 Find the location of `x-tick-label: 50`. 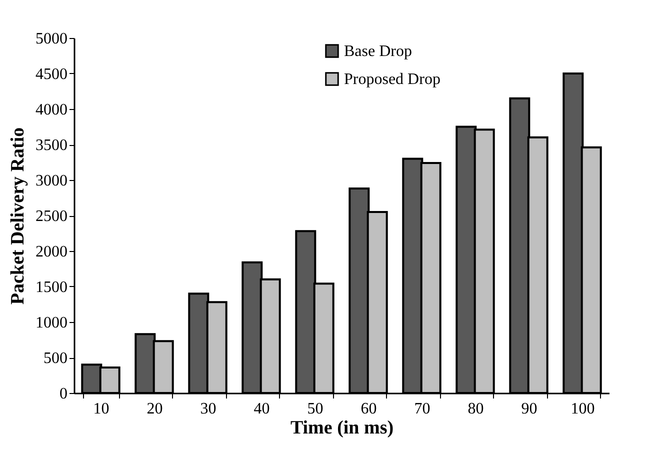

x-tick-label: 50 is located at coordinates (315, 409).